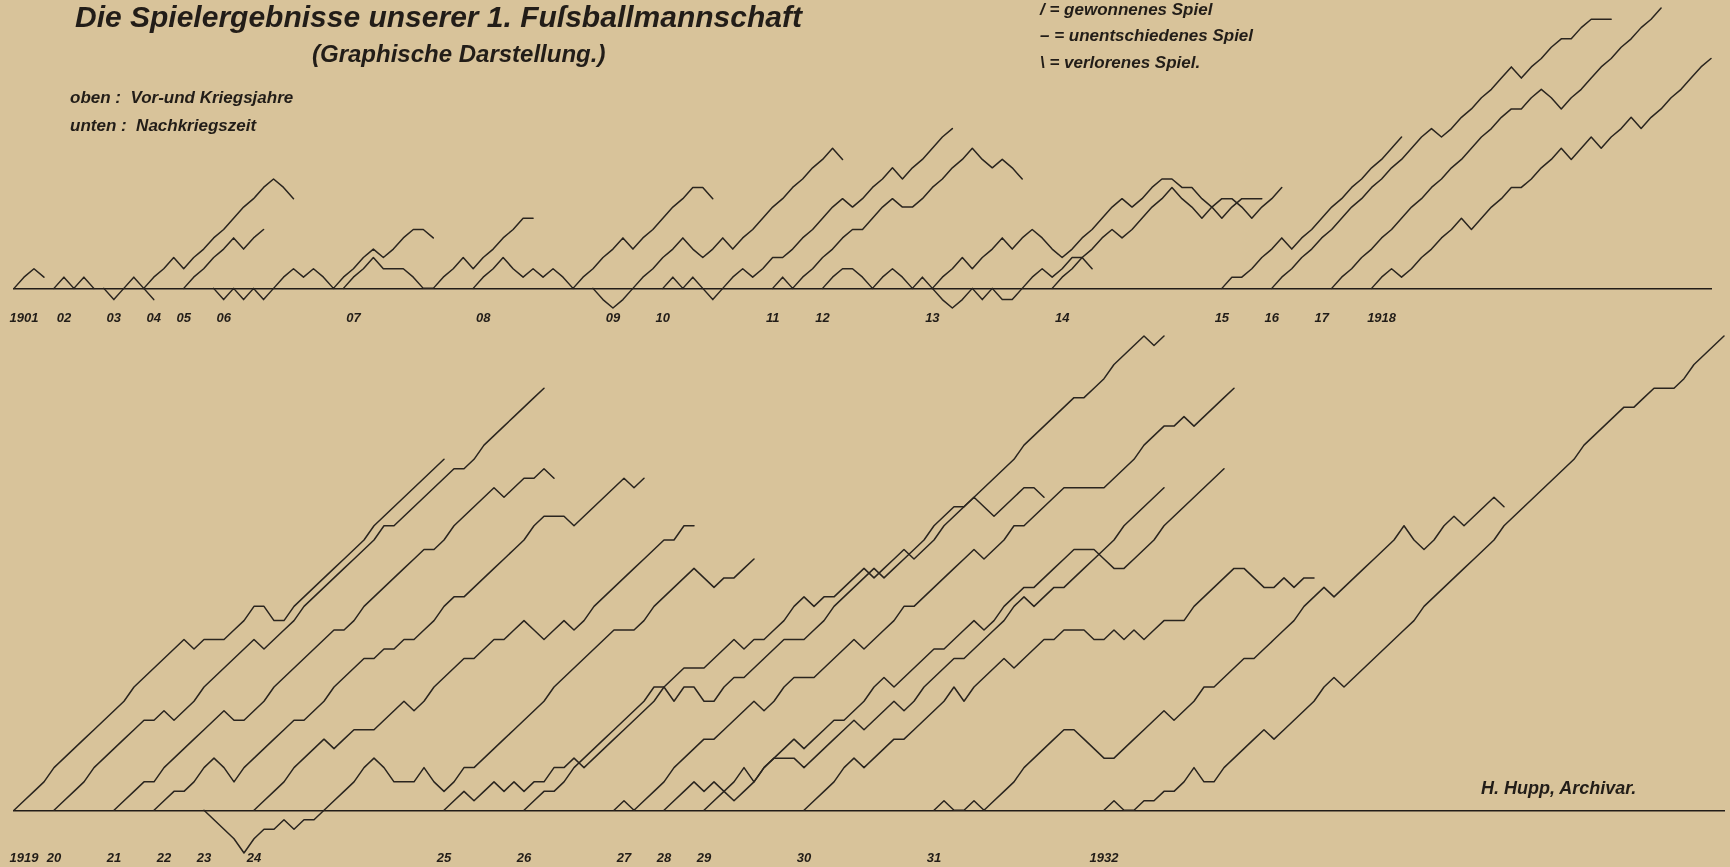 The height and width of the screenshot is (867, 1730). I want to click on annotation: unten : Nachkriegszeit, so click(163, 126).